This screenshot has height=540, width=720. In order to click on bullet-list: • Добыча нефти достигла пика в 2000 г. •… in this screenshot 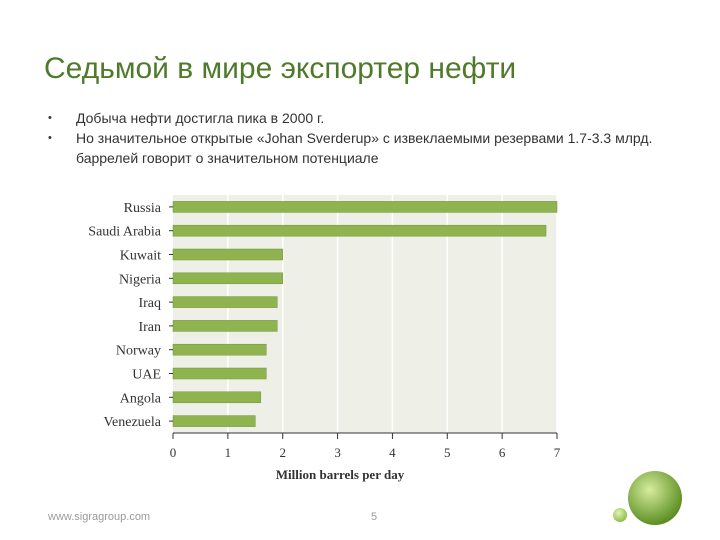, I will do `click(363, 138)`.